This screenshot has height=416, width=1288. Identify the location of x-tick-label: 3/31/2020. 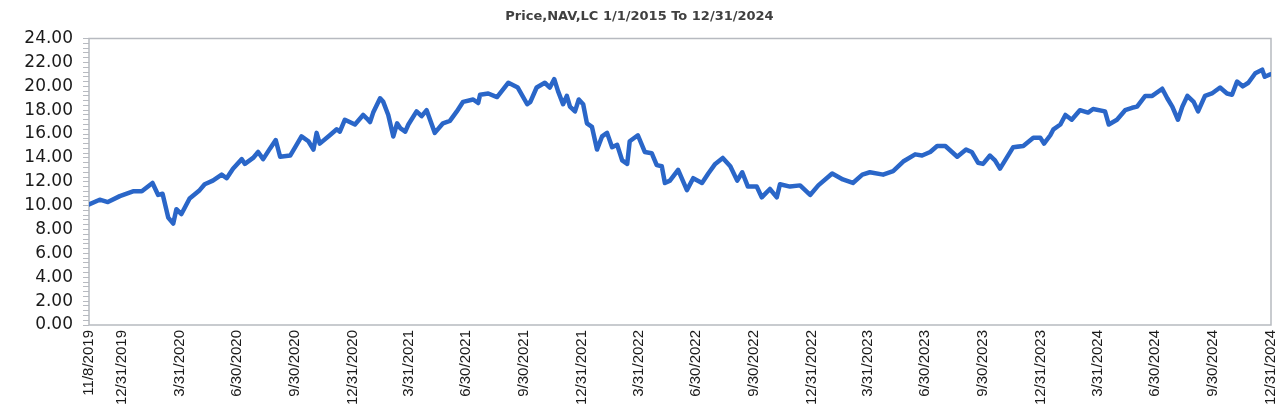
(178, 363).